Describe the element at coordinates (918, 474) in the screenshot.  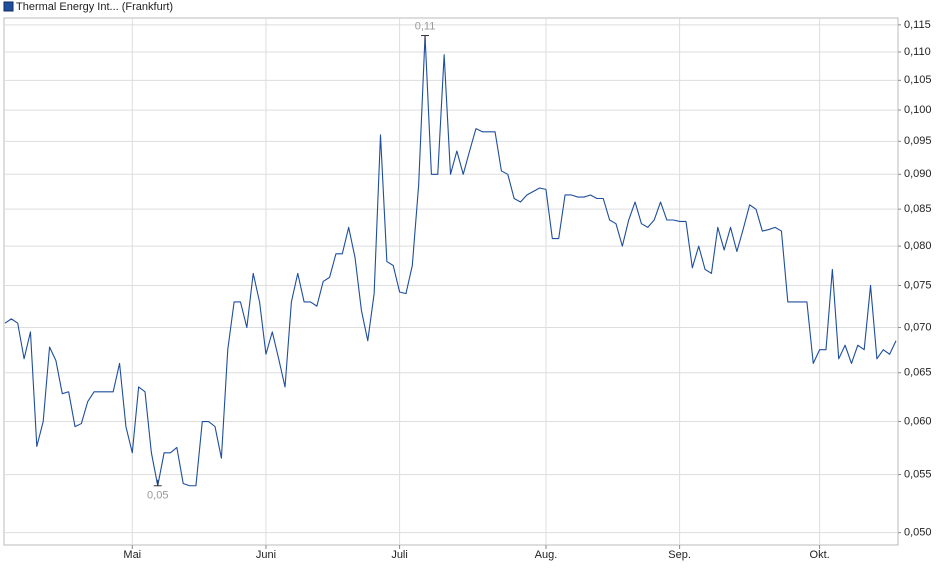
I see `y-tick-label: 0,055` at that location.